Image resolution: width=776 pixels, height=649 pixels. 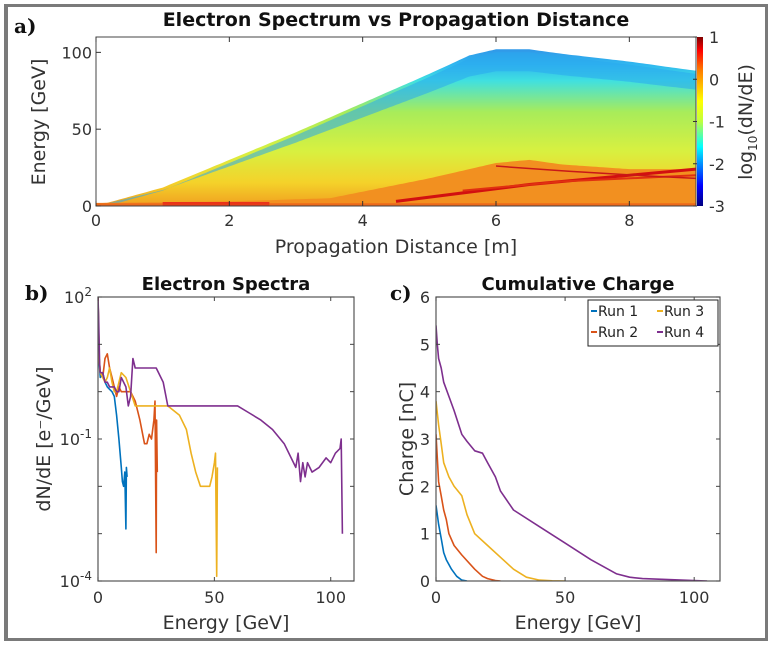 What do you see at coordinates (44, 438) in the screenshot?
I see `panel-b-ylabel: dN/dE [e⁻/GeV]` at bounding box center [44, 438].